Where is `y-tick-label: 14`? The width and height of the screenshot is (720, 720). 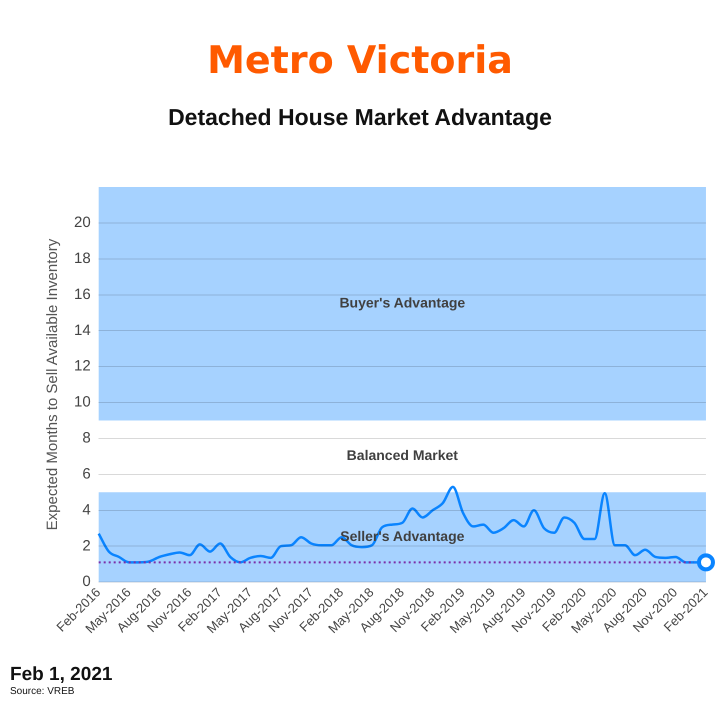
y-tick-label: 14 is located at coordinates (82, 330).